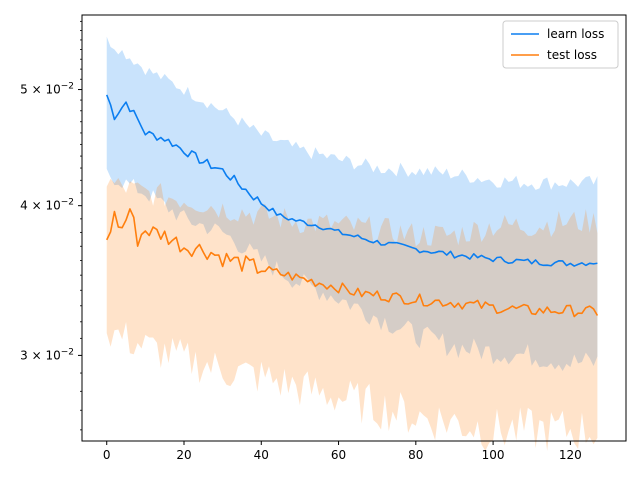 The height and width of the screenshot is (480, 640). What do you see at coordinates (572, 55) in the screenshot?
I see `legend-label: test loss` at bounding box center [572, 55].